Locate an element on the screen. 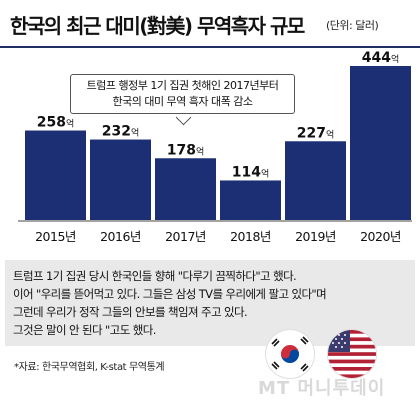 Image resolution: width=420 pixels, height=409 pixels. usa-flag-icon is located at coordinates (352, 354).